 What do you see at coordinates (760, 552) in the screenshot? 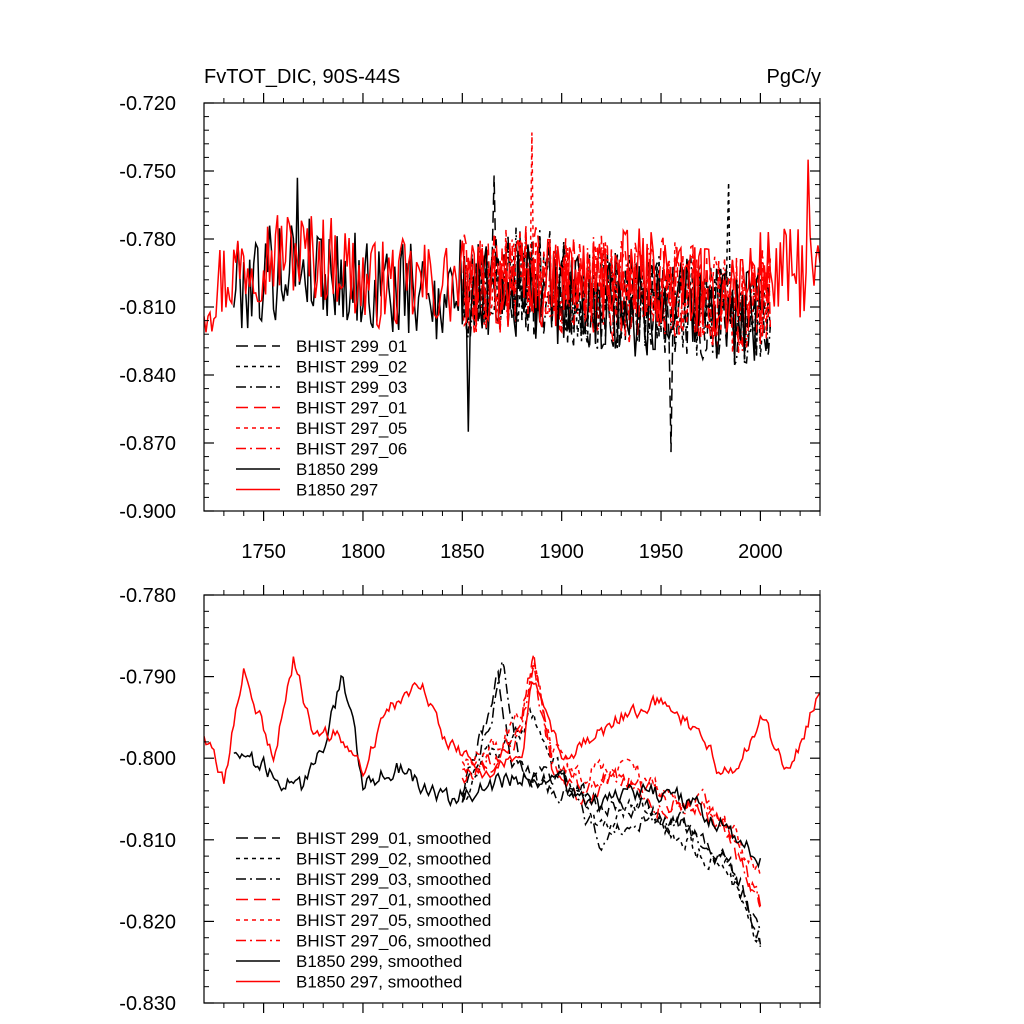
I see `x-tick-label: 2000` at bounding box center [760, 552].